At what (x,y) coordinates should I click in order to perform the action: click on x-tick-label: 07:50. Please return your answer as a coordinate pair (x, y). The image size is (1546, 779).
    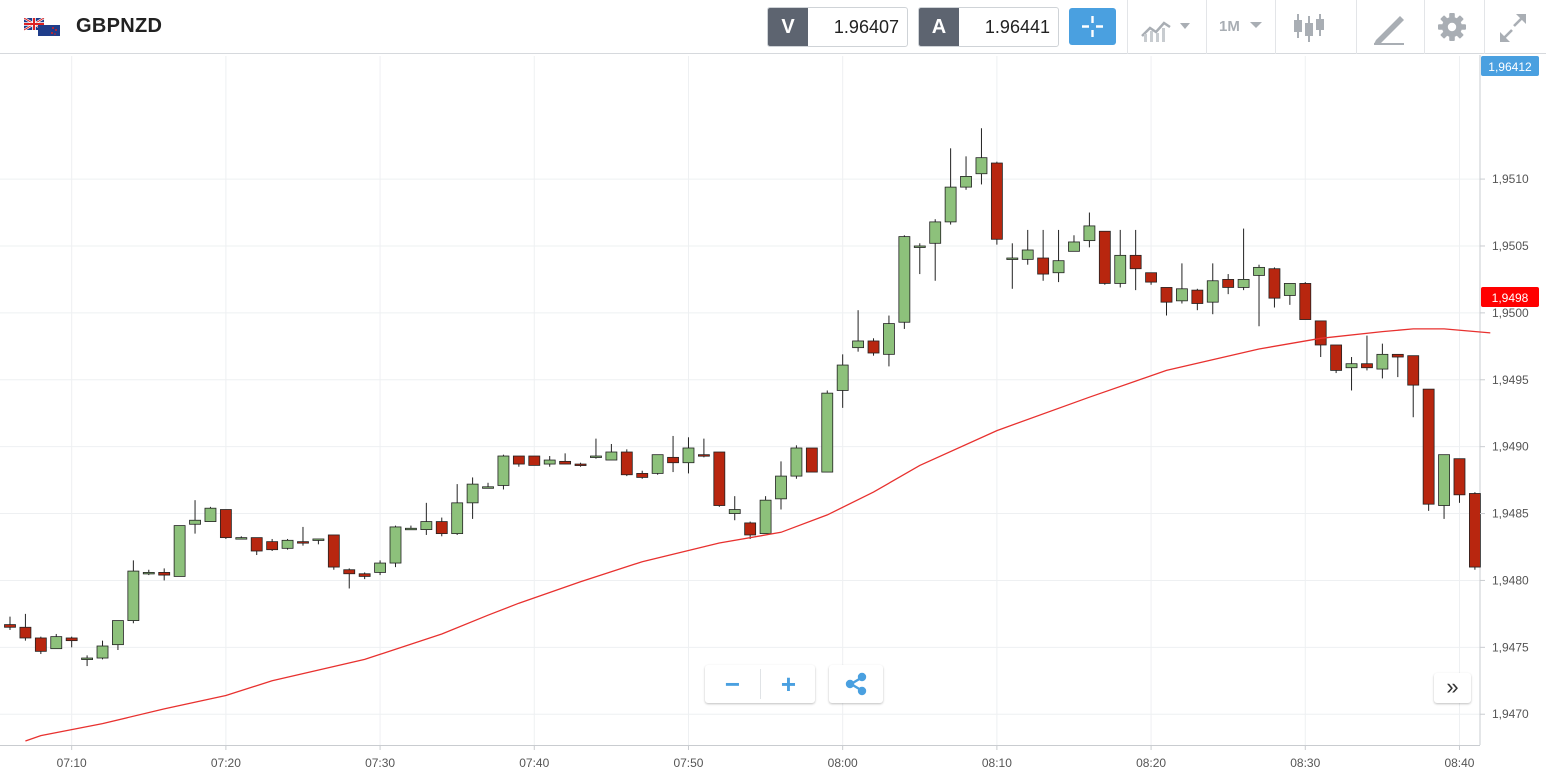
    Looking at the image, I should click on (688, 763).